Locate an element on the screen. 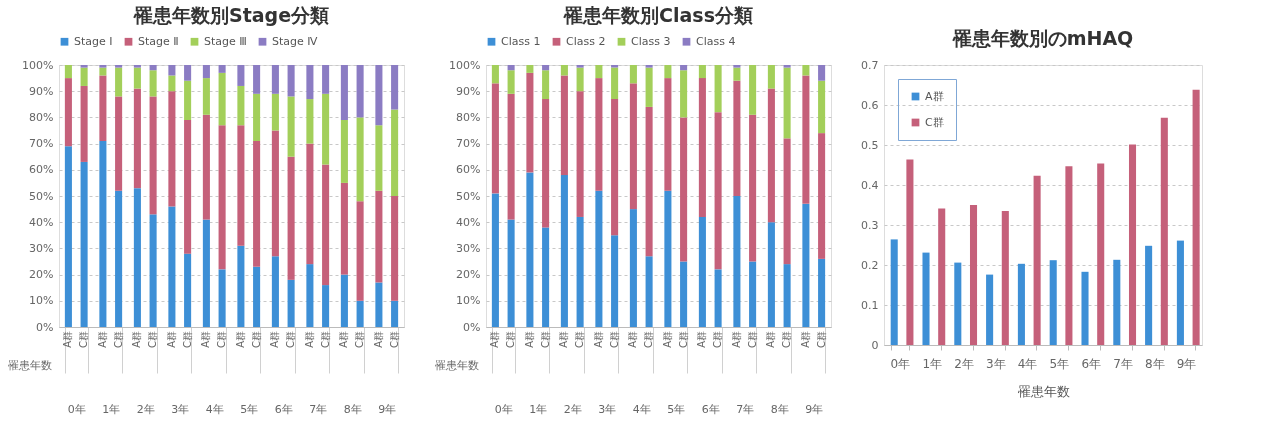 The height and width of the screenshot is (426, 1269). text: 3年 is located at coordinates (607, 409).